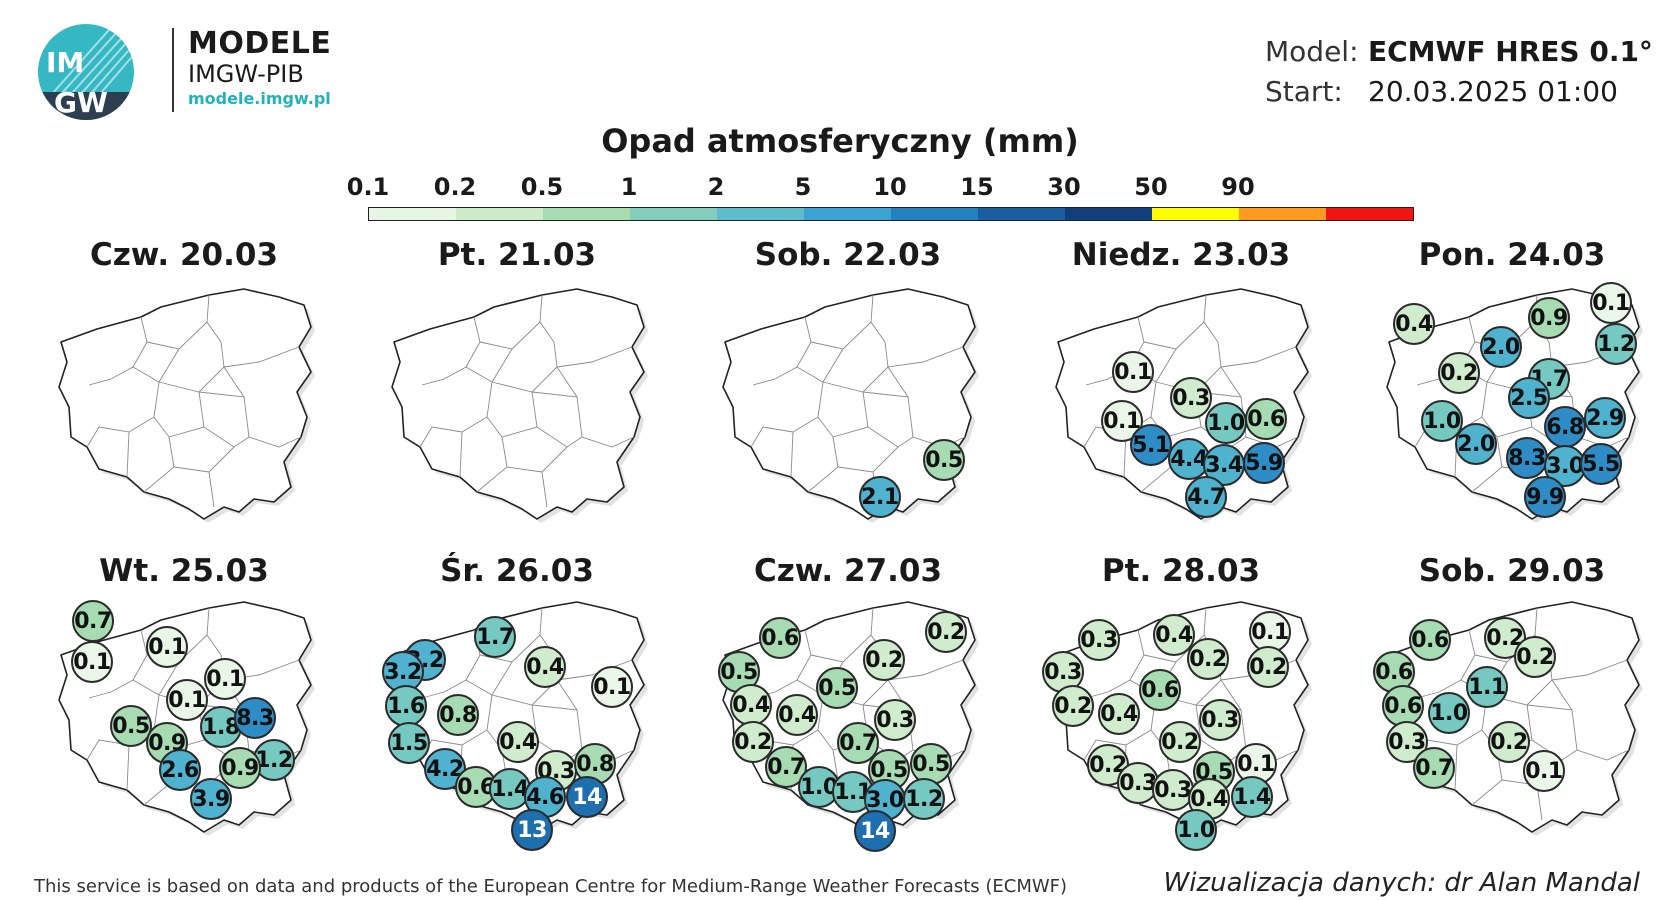 This screenshot has height=900, width=1680. I want to click on logo-text-bottom: GW, so click(81, 102).